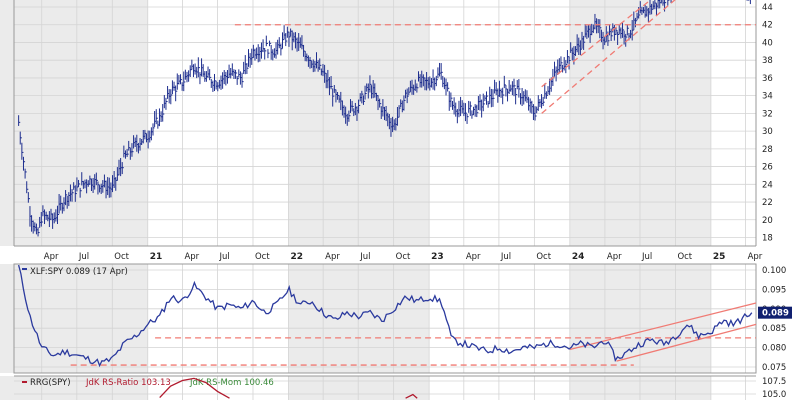 The width and height of the screenshot is (800, 400). What do you see at coordinates (774, 271) in the screenshot?
I see `ratio-y-tick-label: 0.100` at bounding box center [774, 271].